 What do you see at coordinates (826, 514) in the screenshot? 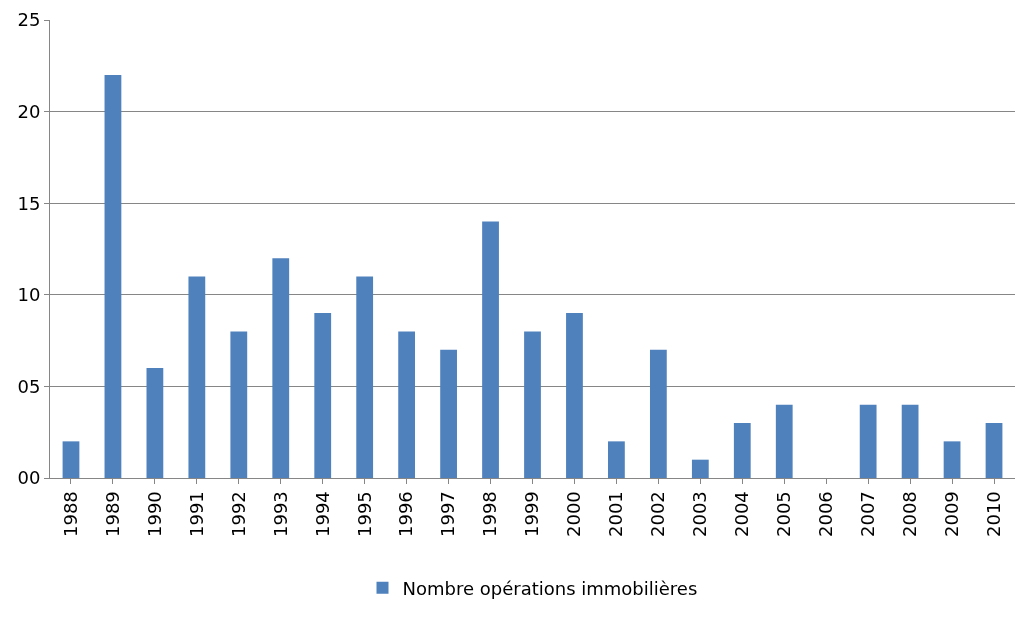
I see `x-tick-label: 2006` at bounding box center [826, 514].